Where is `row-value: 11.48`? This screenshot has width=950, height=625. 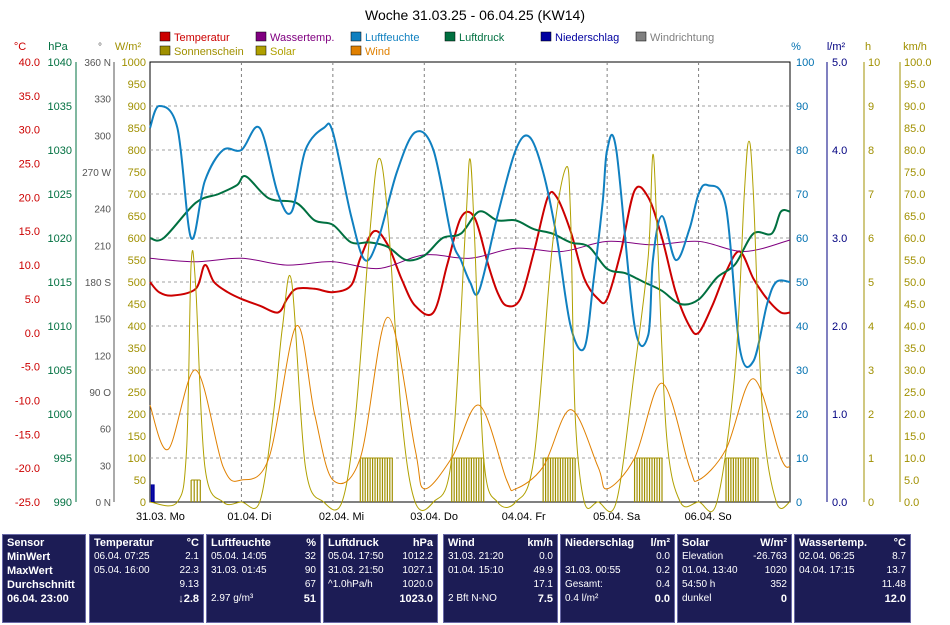
row-value: 11.48 is located at coordinates (893, 584).